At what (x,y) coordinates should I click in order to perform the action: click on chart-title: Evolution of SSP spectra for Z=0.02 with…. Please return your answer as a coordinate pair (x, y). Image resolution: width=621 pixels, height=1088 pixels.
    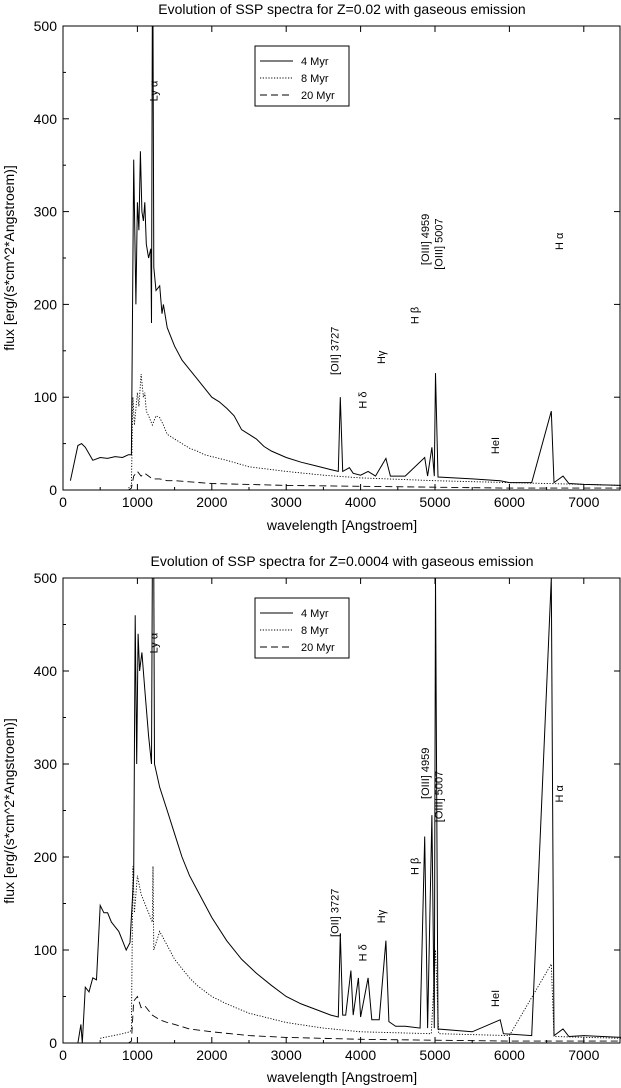
    Looking at the image, I should click on (341, 9).